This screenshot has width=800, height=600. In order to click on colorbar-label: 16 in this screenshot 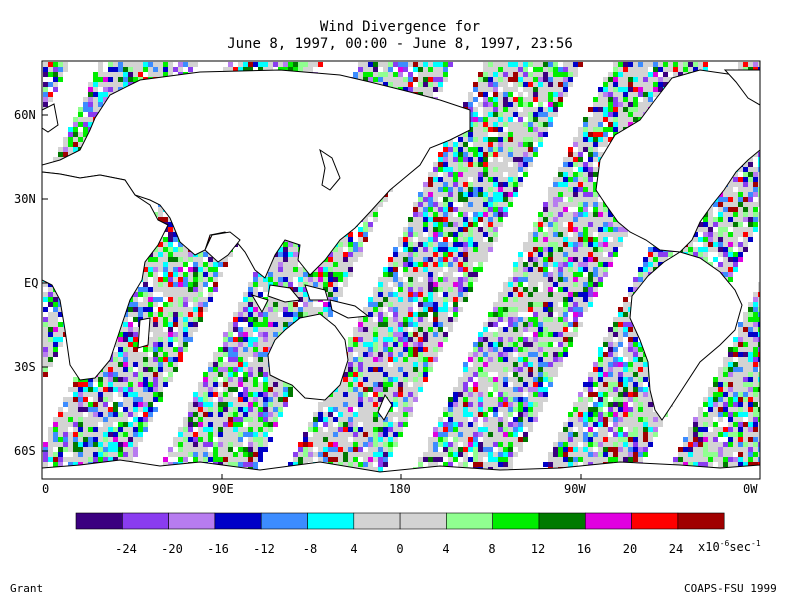, I will do `click(584, 549)`.